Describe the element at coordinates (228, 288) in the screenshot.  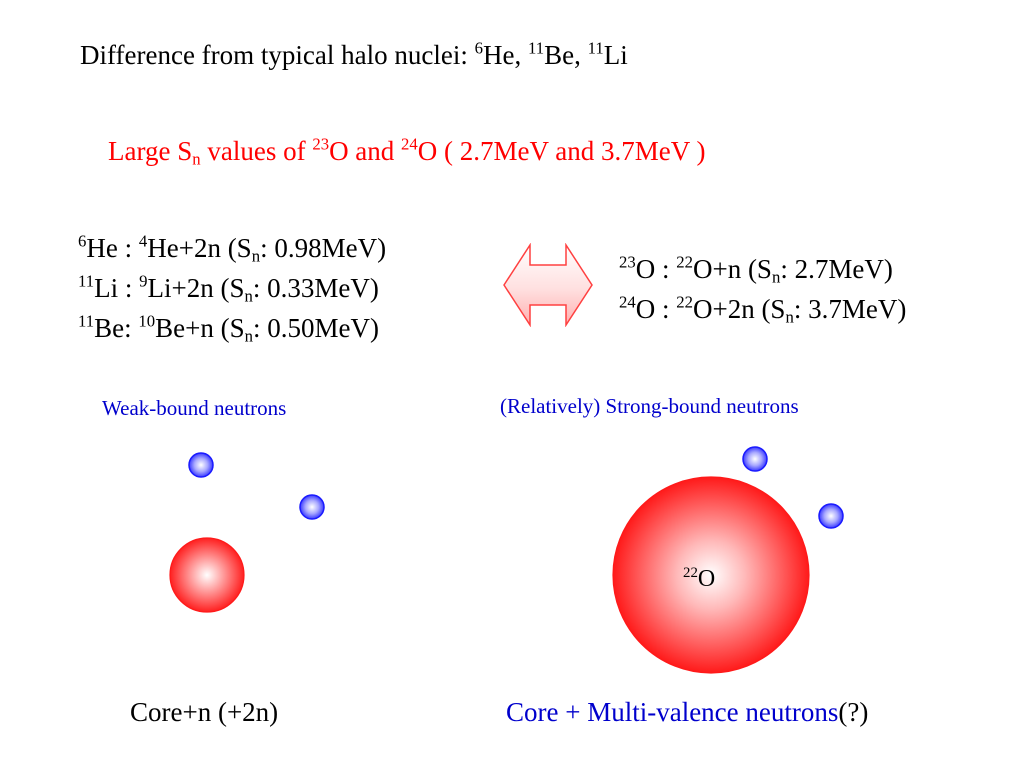
I see `list-item: 11Li : 9Li+2n (Sn: 0.33MeV)` at that location.